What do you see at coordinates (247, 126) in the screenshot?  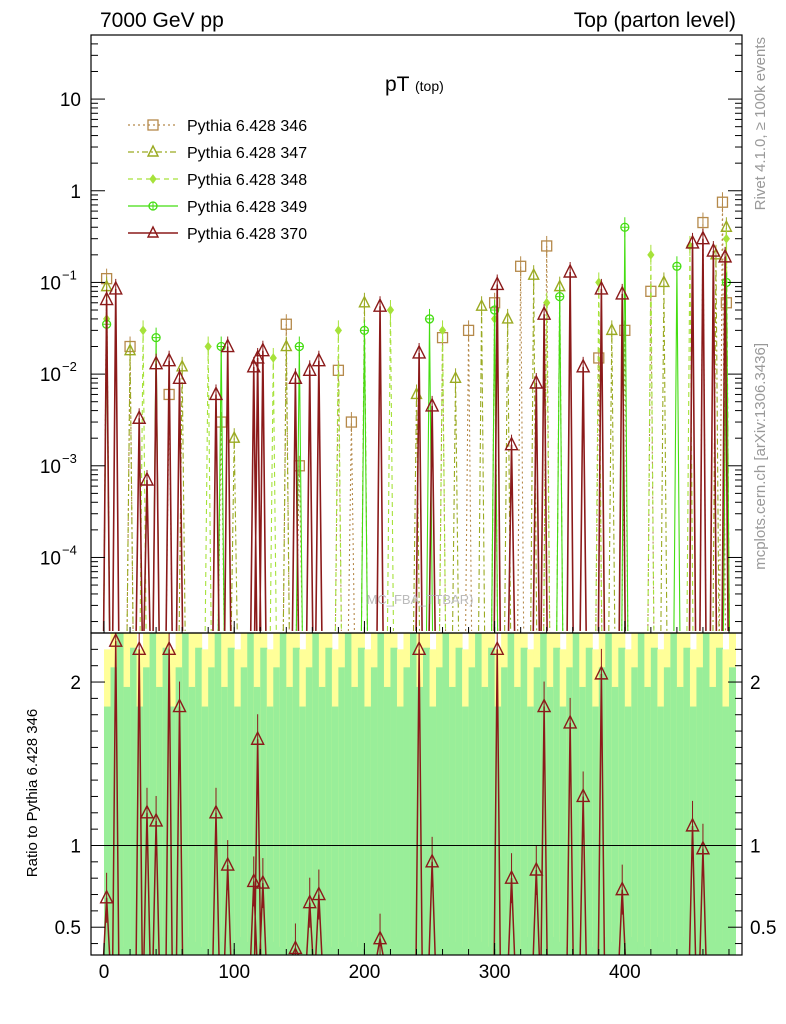 I see `legend-label: Pythia 6.428 346` at bounding box center [247, 126].